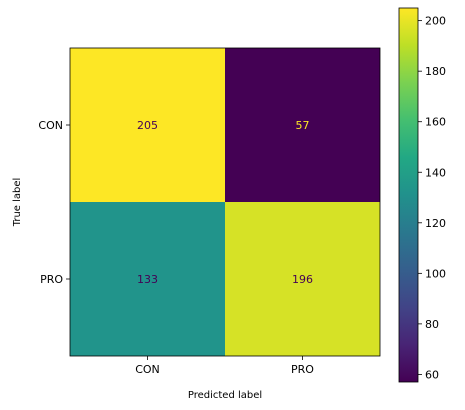  I want to click on y-tick-label: CON, so click(50, 125).